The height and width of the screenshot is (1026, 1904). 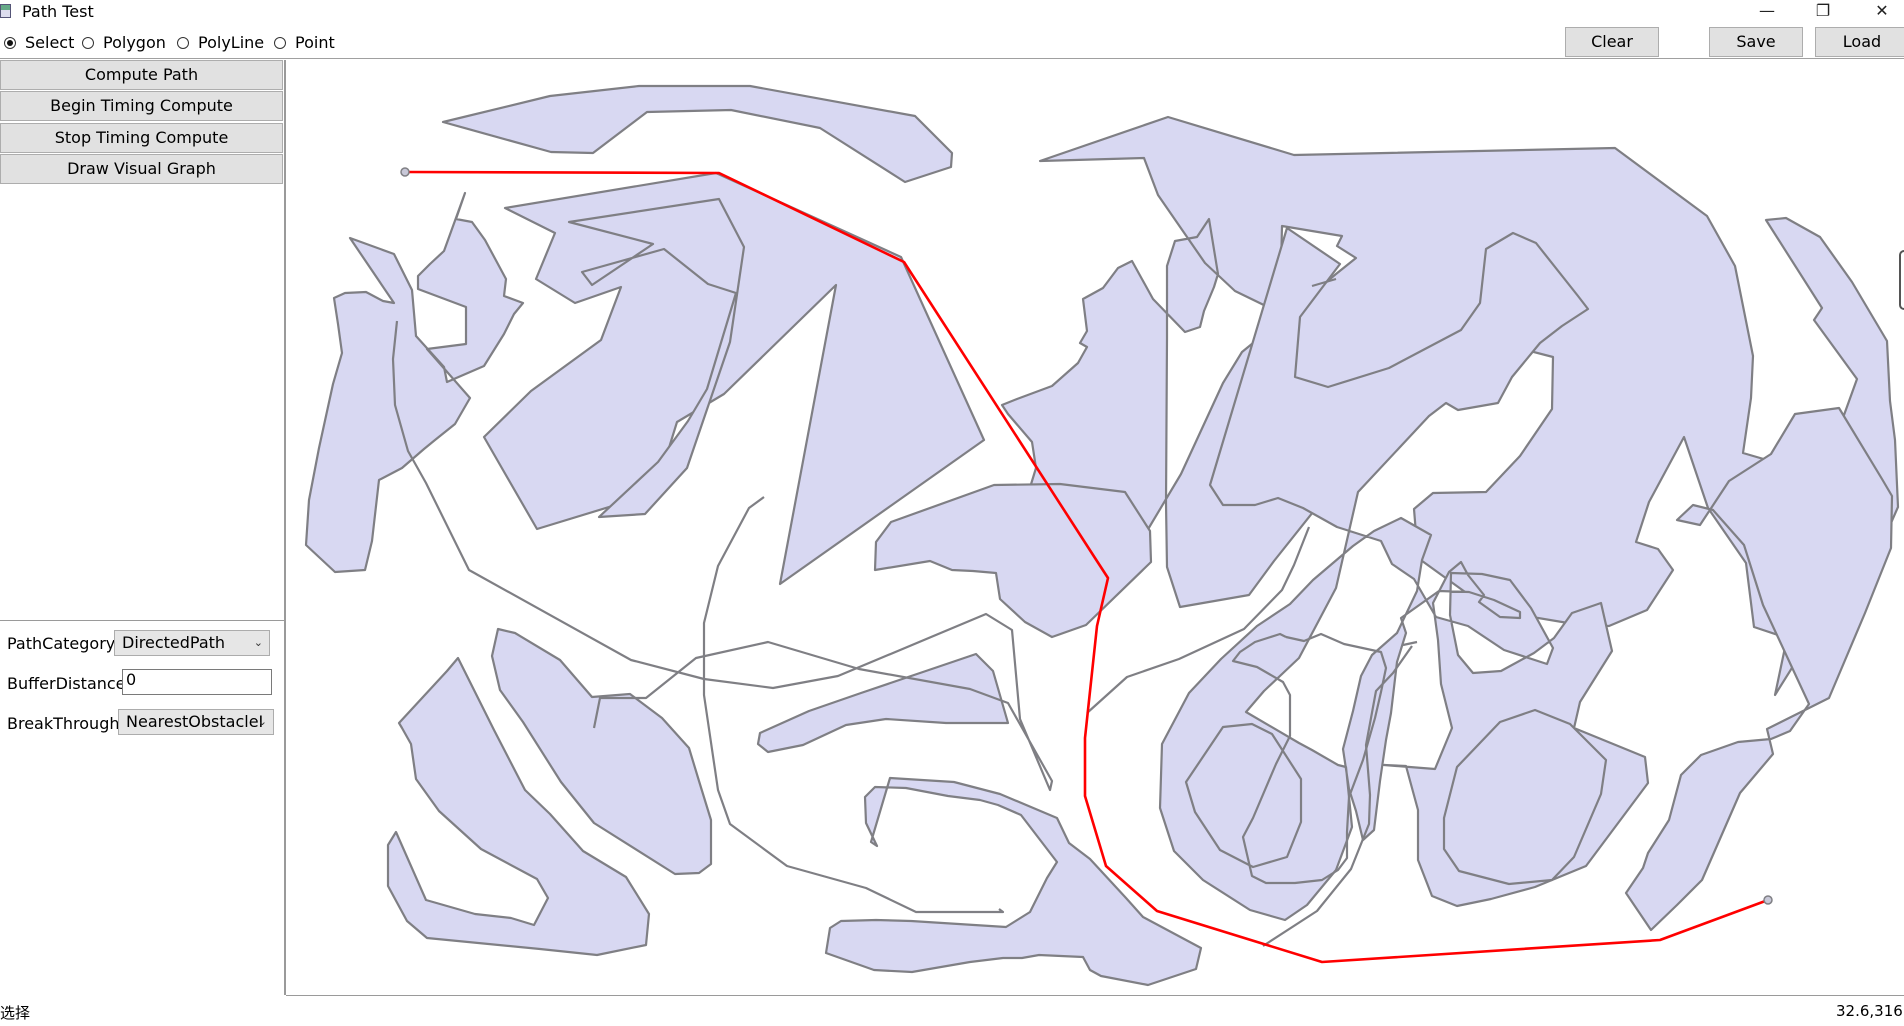 I want to click on buffer-distance-label: BufferDistance:, so click(x=69, y=683).